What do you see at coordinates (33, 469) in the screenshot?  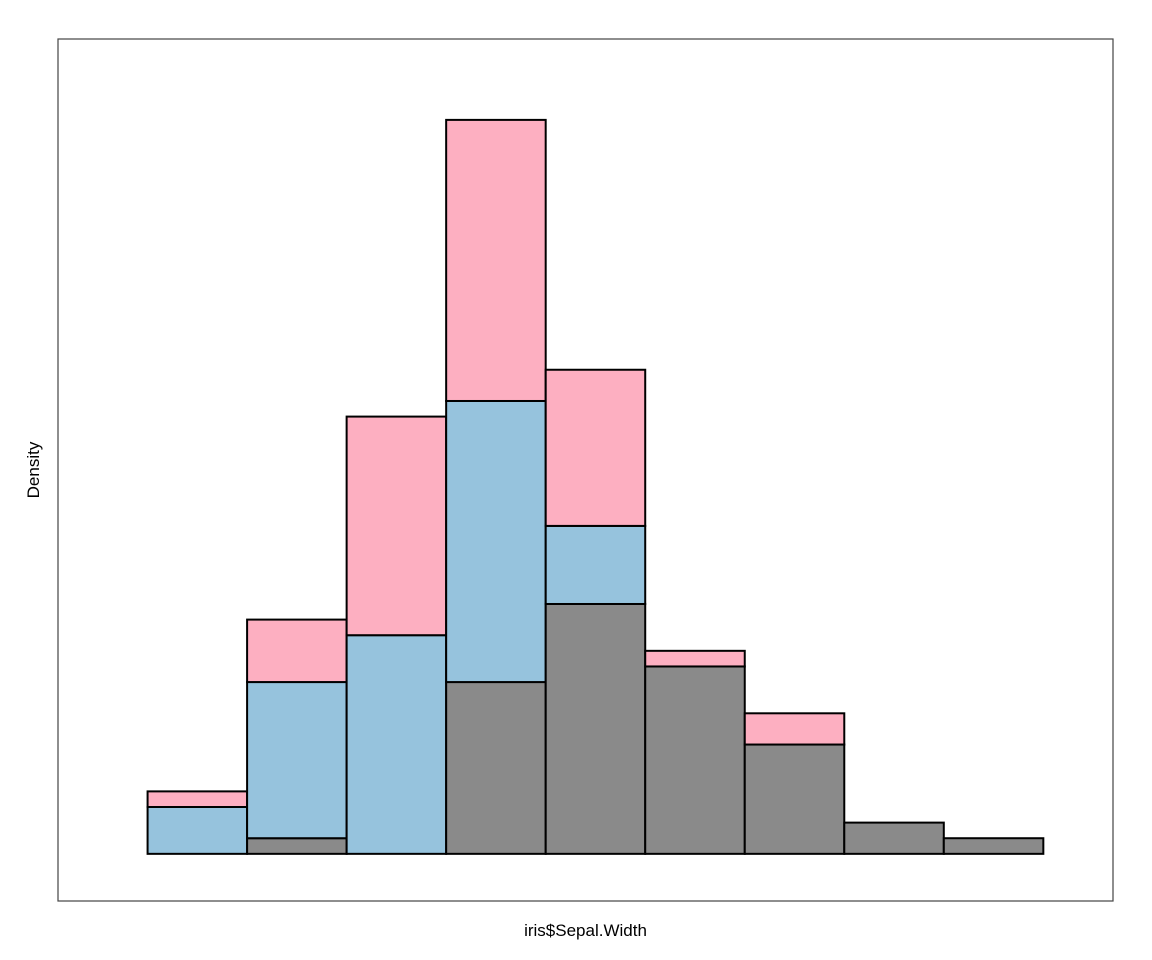 I see `y-axis-title: Density` at bounding box center [33, 469].